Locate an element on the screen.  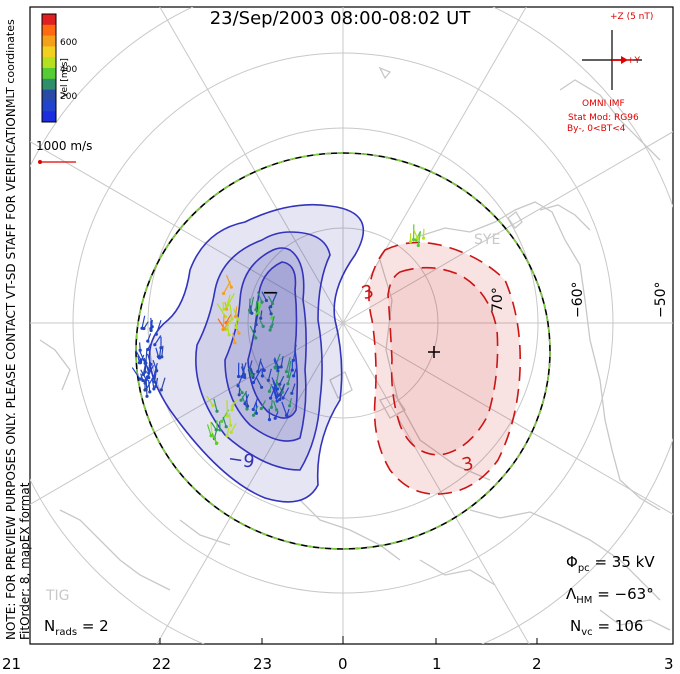
velocity-vectors is located at coordinates (278, 334).